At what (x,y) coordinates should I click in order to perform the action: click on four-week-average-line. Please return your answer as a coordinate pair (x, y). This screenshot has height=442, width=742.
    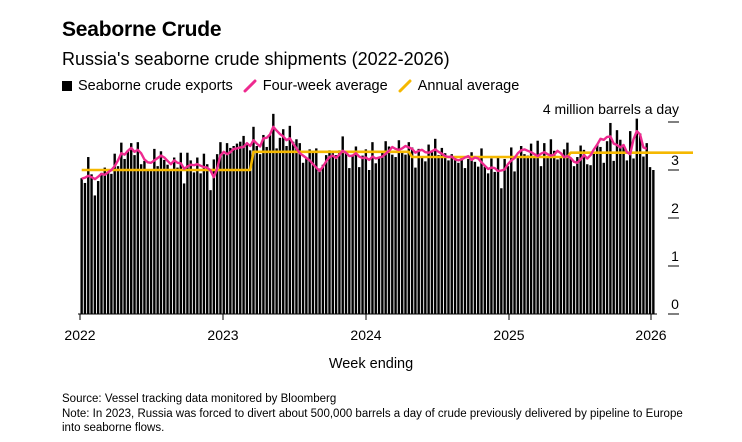
    Looking at the image, I should click on (364, 153).